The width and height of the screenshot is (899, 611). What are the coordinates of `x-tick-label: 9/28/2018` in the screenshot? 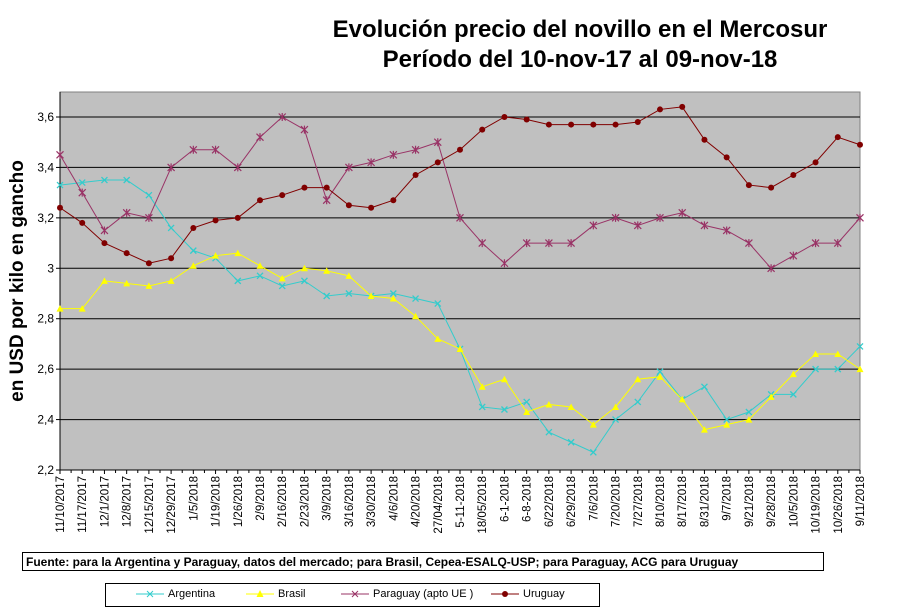 It's located at (772, 501).